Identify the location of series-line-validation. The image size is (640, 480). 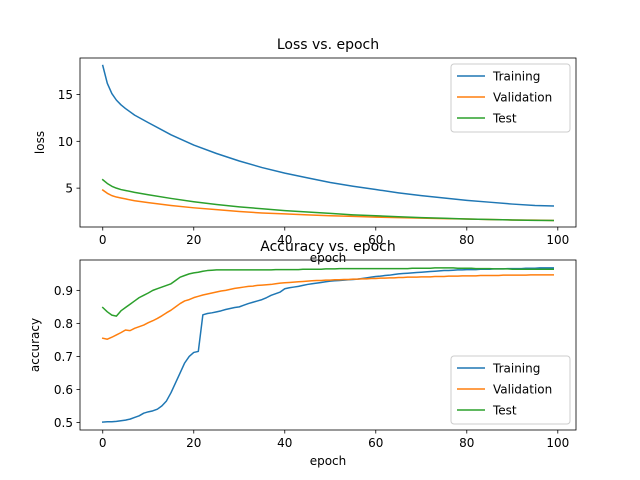
(327, 307).